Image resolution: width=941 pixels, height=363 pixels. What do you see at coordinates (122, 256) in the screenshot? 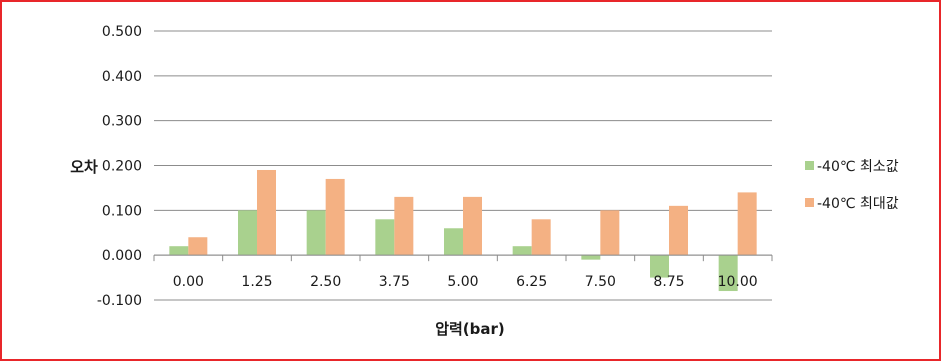
I see `y-tick-label: 0.000` at bounding box center [122, 256].